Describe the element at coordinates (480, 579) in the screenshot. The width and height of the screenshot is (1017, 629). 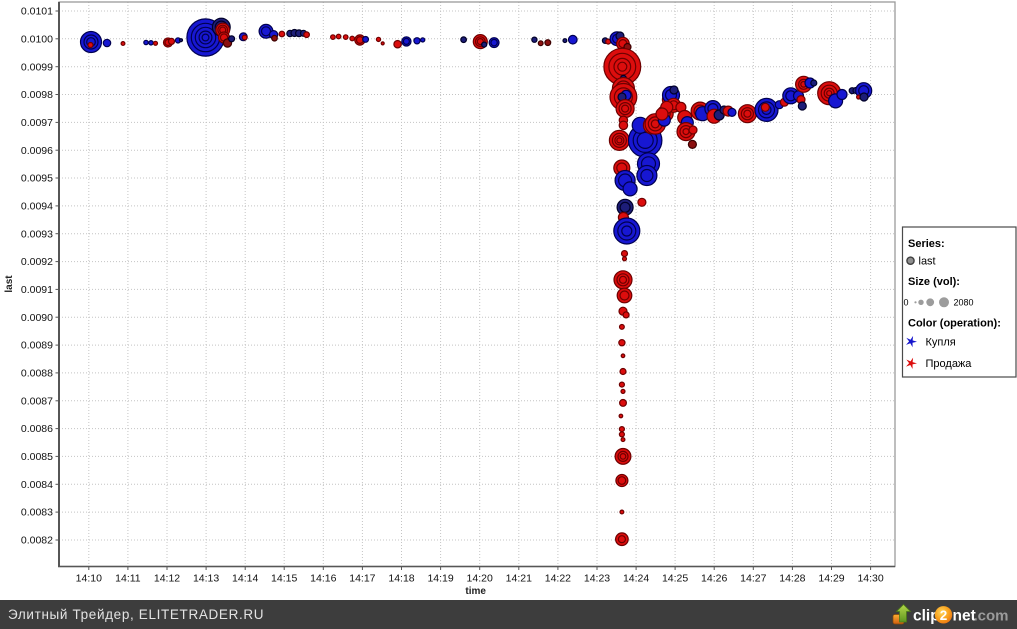
I see `svg-text: 14:20` at that location.